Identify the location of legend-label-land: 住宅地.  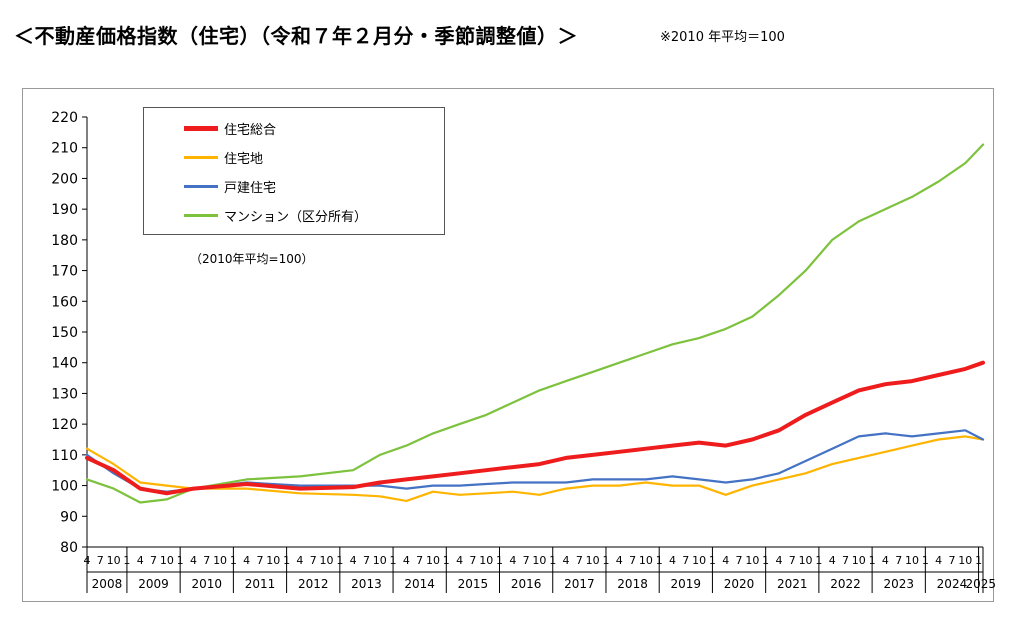
(244, 159).